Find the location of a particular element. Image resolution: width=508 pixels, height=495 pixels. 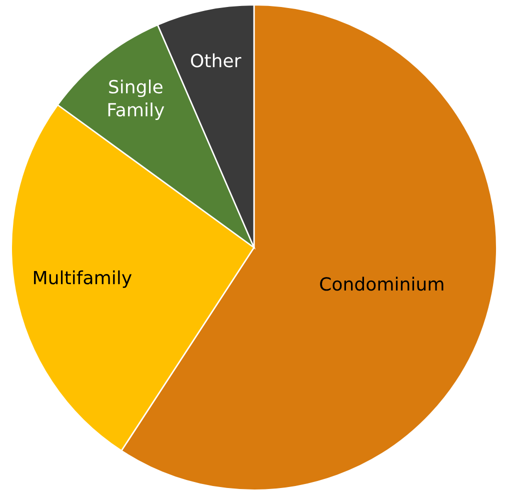

slice-label: Condominium is located at coordinates (382, 283).